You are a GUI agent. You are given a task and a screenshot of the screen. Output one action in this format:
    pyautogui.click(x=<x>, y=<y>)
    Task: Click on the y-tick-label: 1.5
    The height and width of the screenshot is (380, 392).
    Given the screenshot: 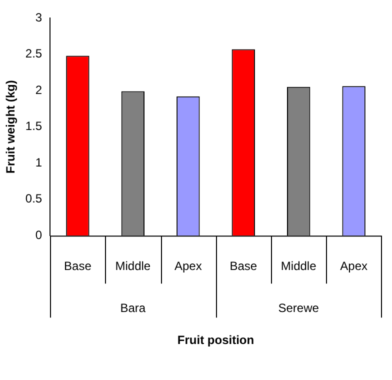 What is the action you would take?
    pyautogui.click(x=33, y=126)
    